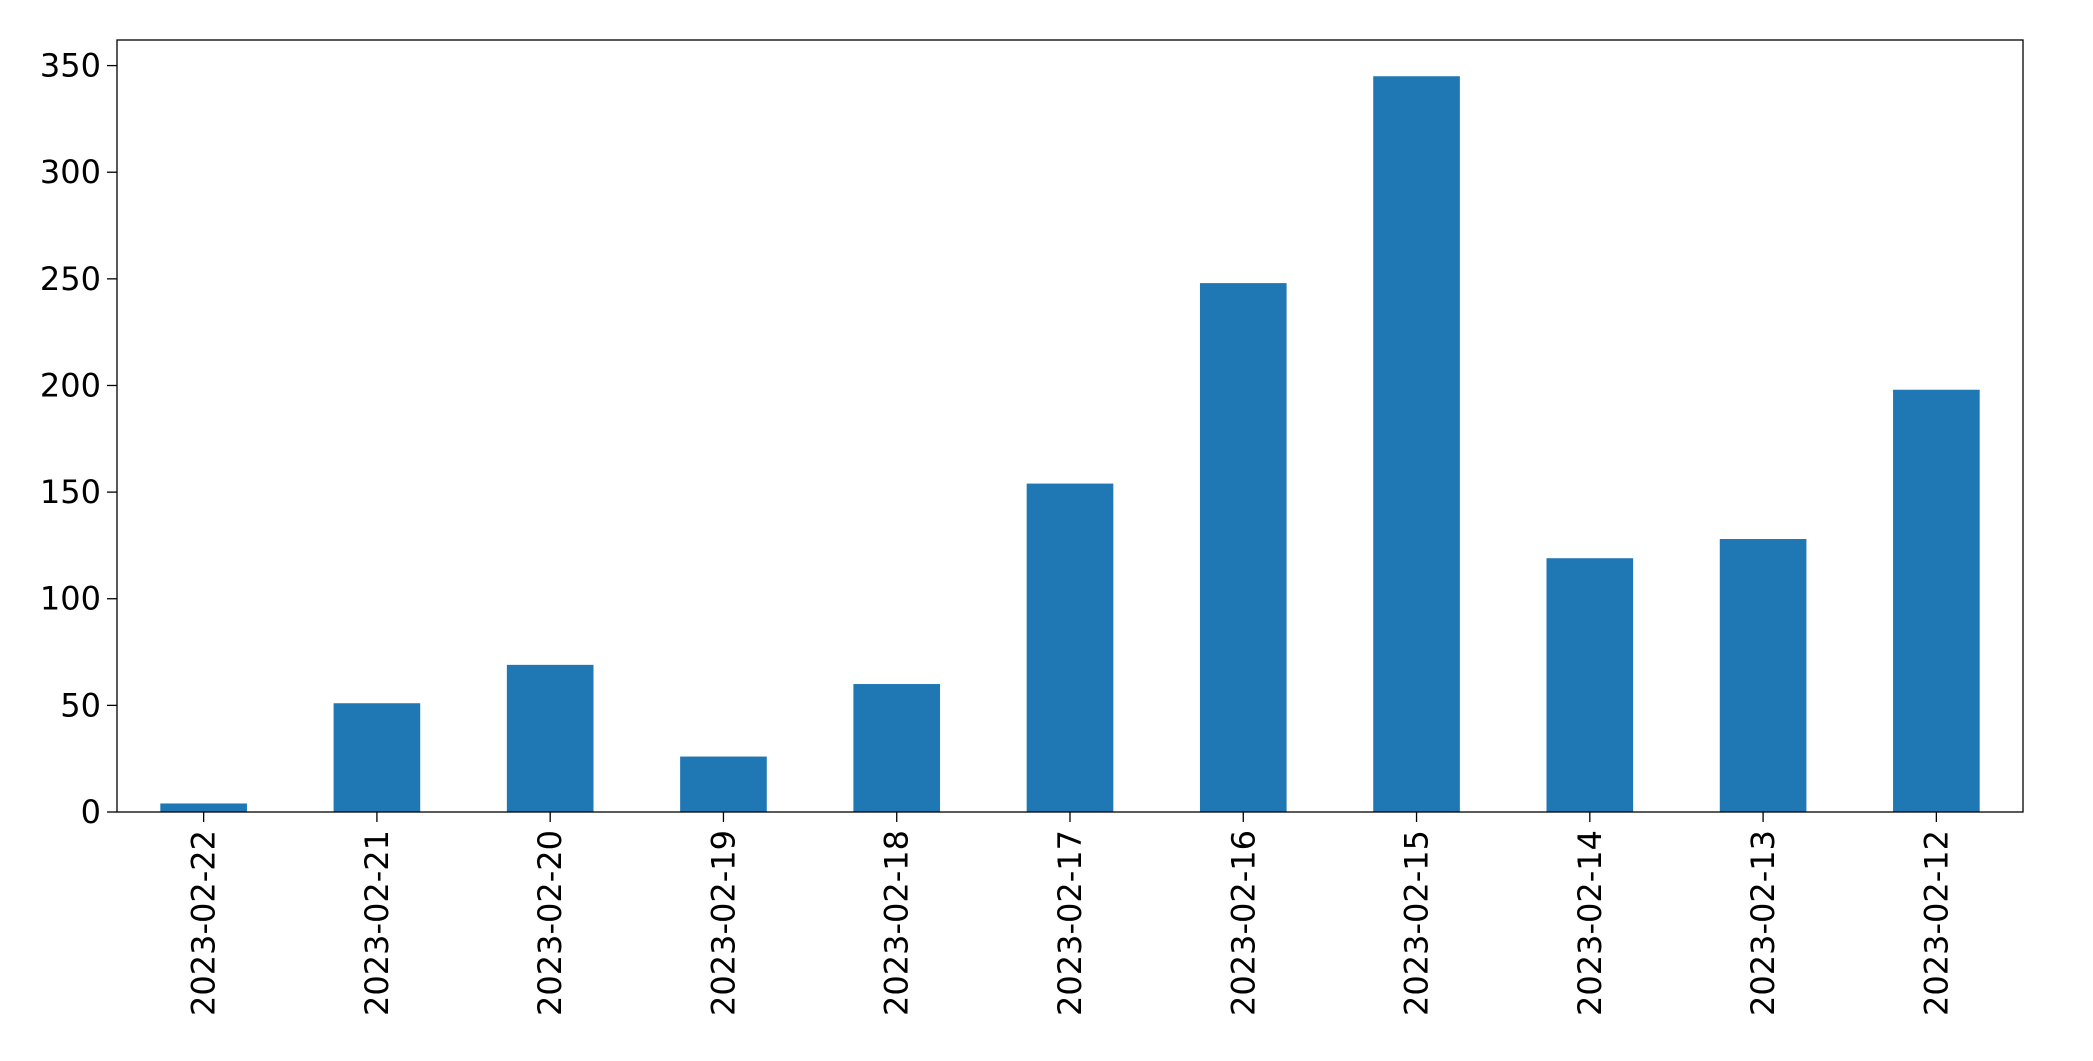 Image resolution: width=2093 pixels, height=1061 pixels. Describe the element at coordinates (1243, 923) in the screenshot. I see `x-tick-label: 2023-02-16` at that location.